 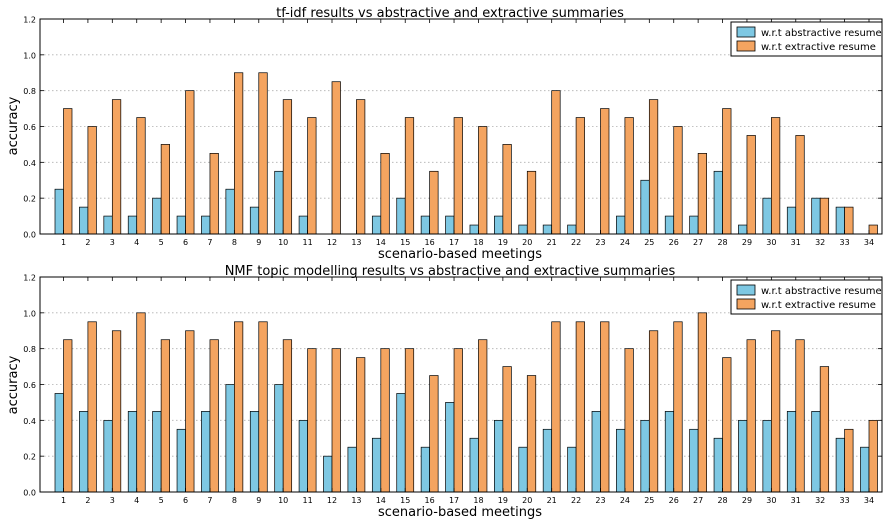 What do you see at coordinates (818, 47) in the screenshot?
I see `legend-label-extractive: w.r.t extractive resume` at bounding box center [818, 47].